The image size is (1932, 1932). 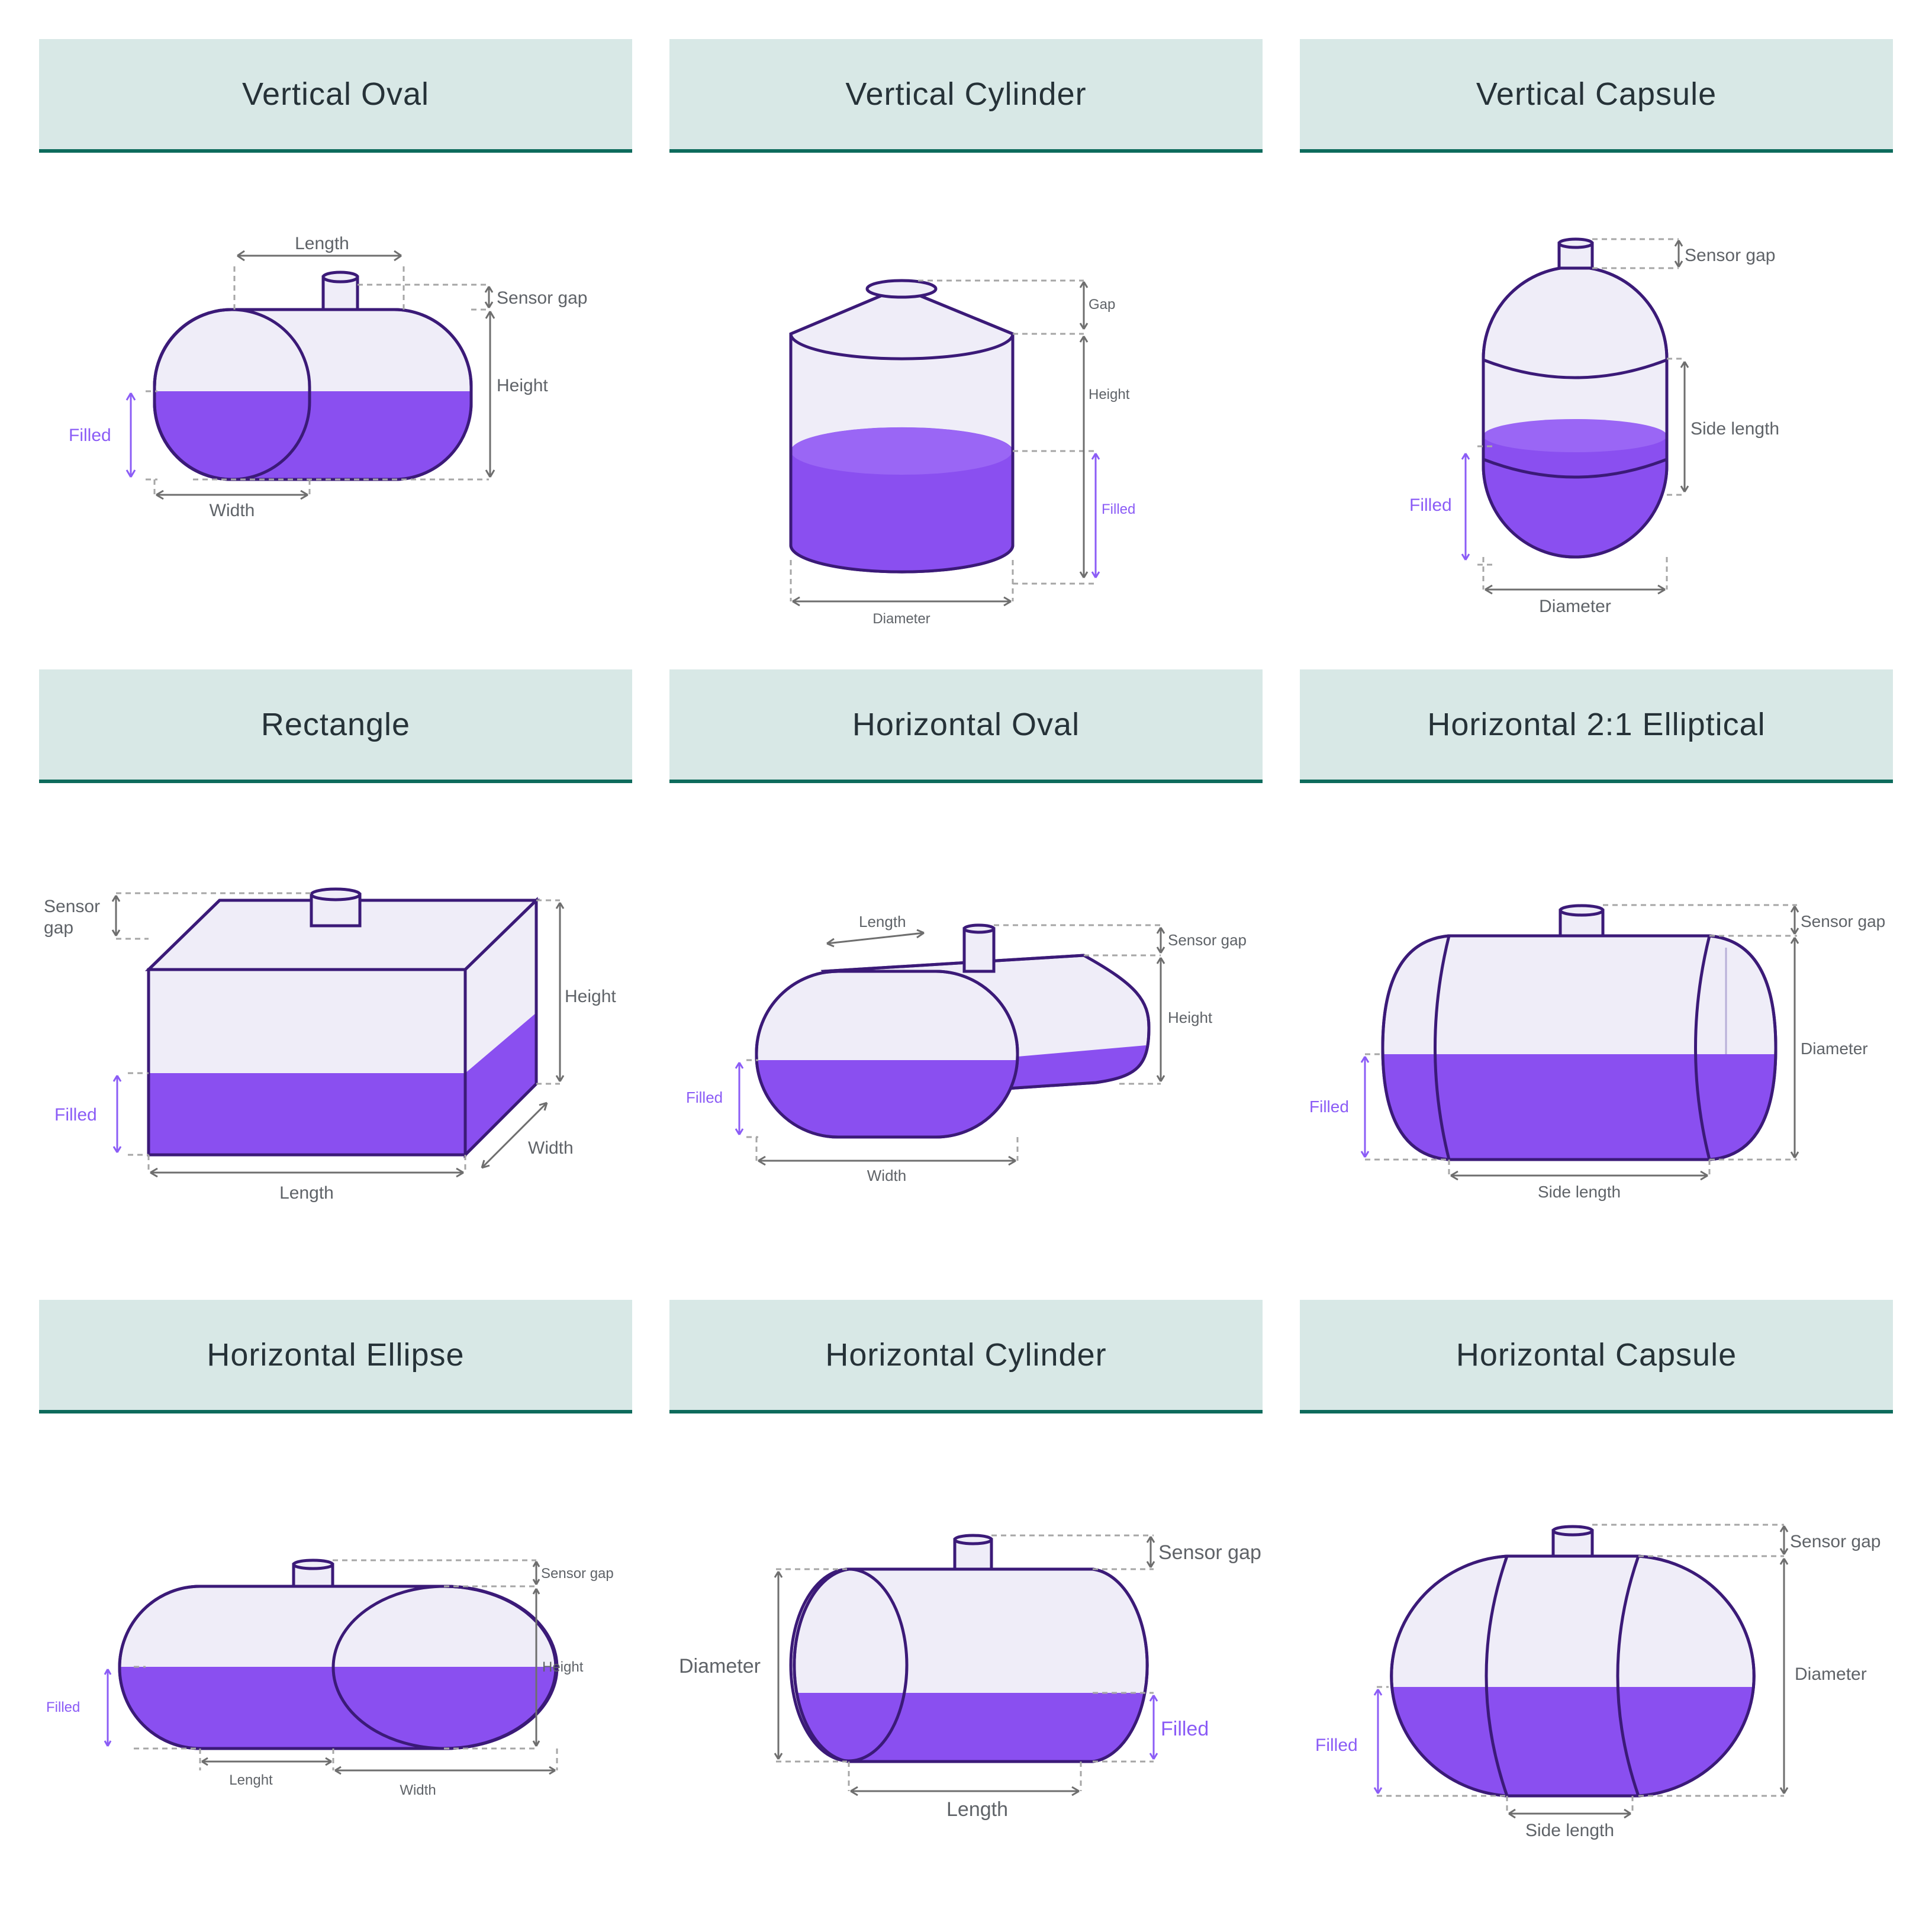 I want to click on card-header: Vertical Cylinder, so click(x=966, y=96).